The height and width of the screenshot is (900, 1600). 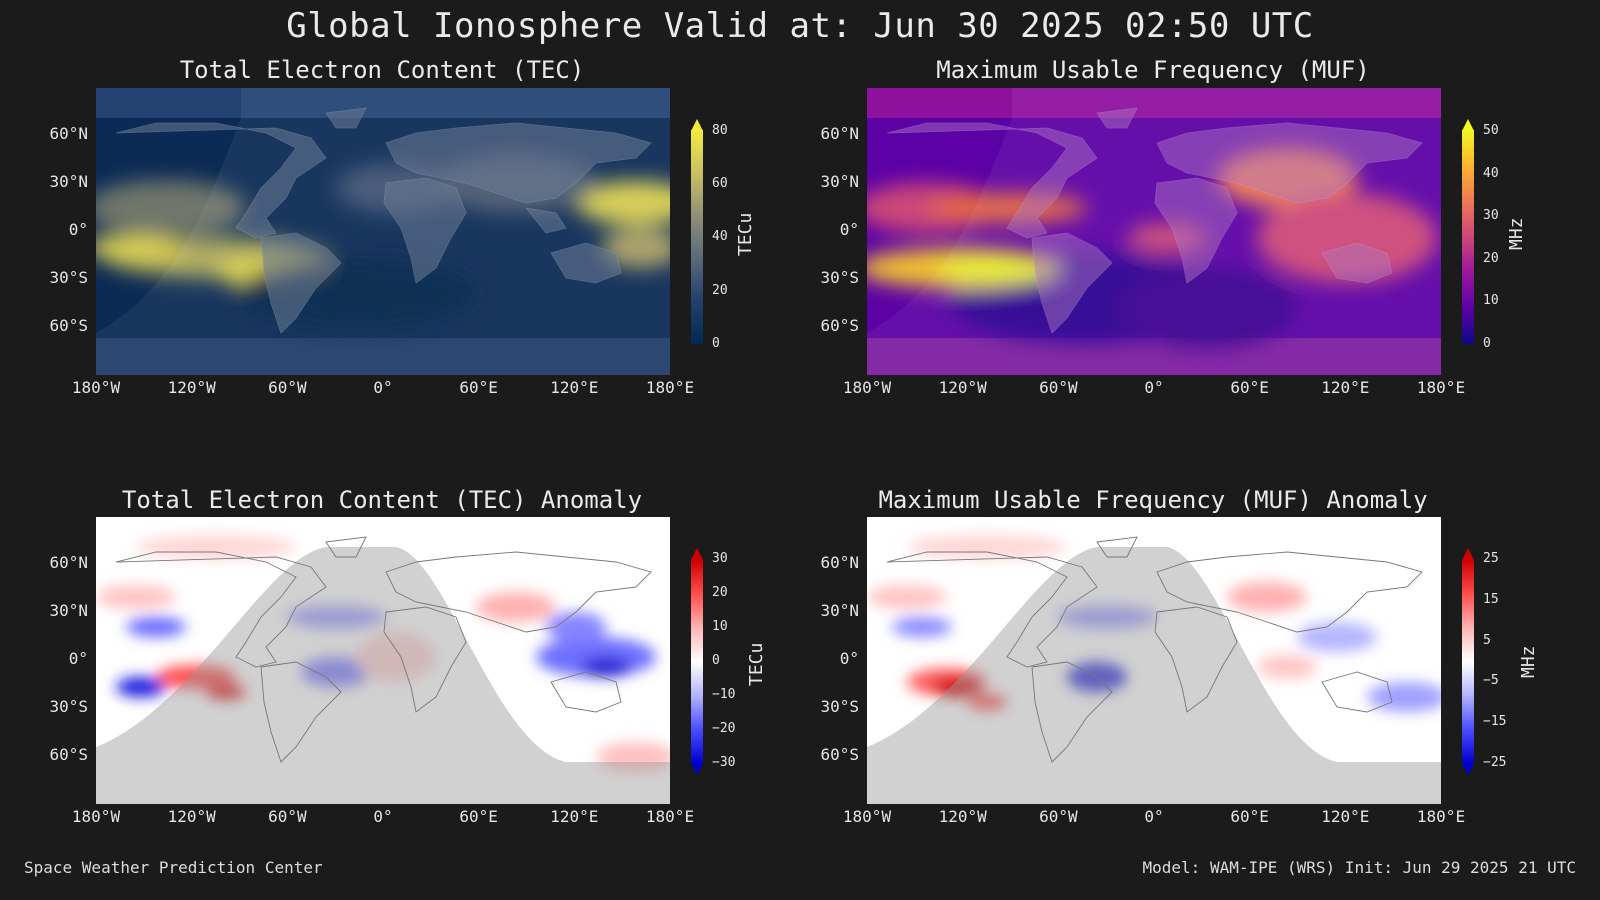 What do you see at coordinates (1468, 769) in the screenshot?
I see `muf-anomaly-colorbar-min-arrow` at bounding box center [1468, 769].